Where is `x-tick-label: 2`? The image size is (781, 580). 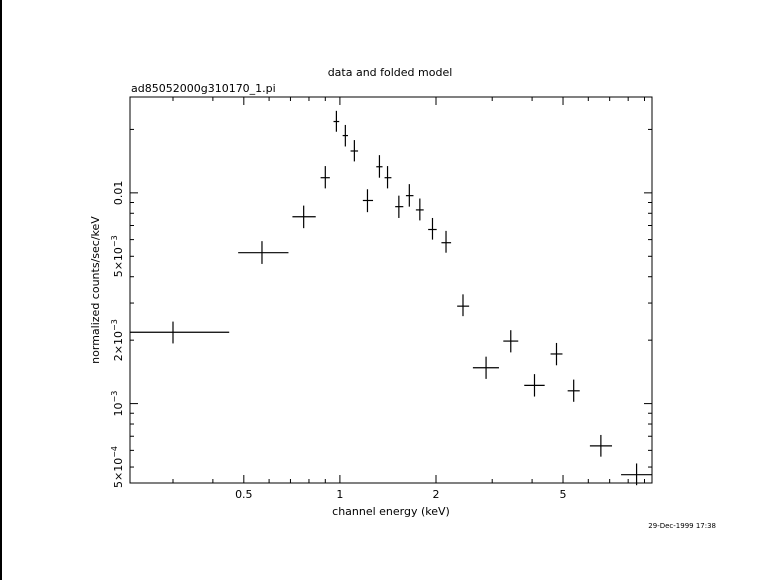 x-tick-label: 2 is located at coordinates (435, 494).